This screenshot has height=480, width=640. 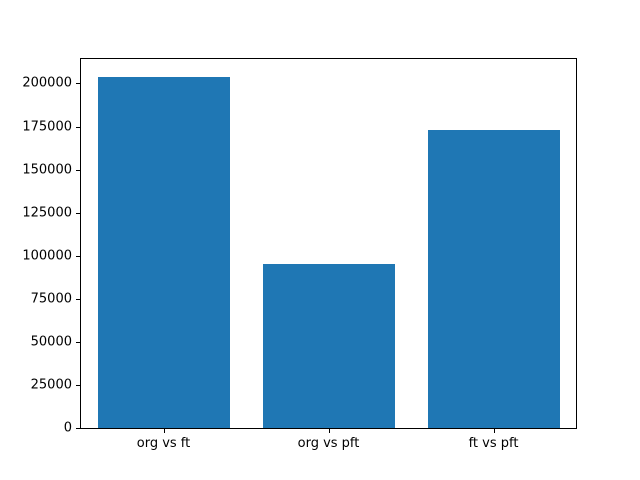 What do you see at coordinates (47, 170) in the screenshot?
I see `y-axis-tick-label: 150000` at bounding box center [47, 170].